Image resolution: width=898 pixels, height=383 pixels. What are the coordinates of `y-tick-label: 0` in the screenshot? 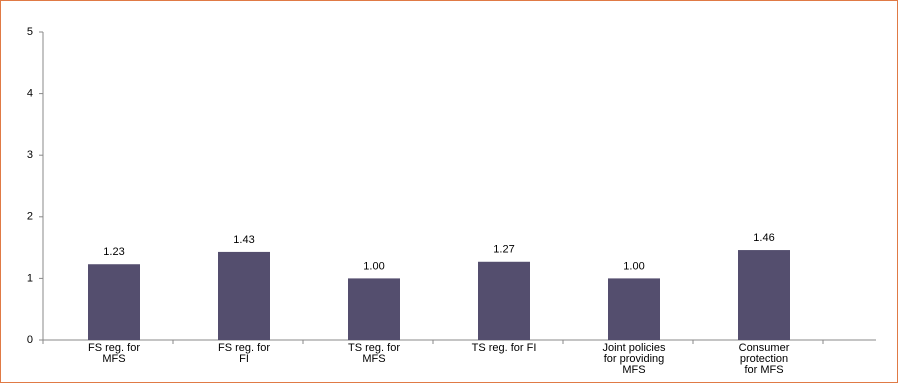 It's located at (30, 340).